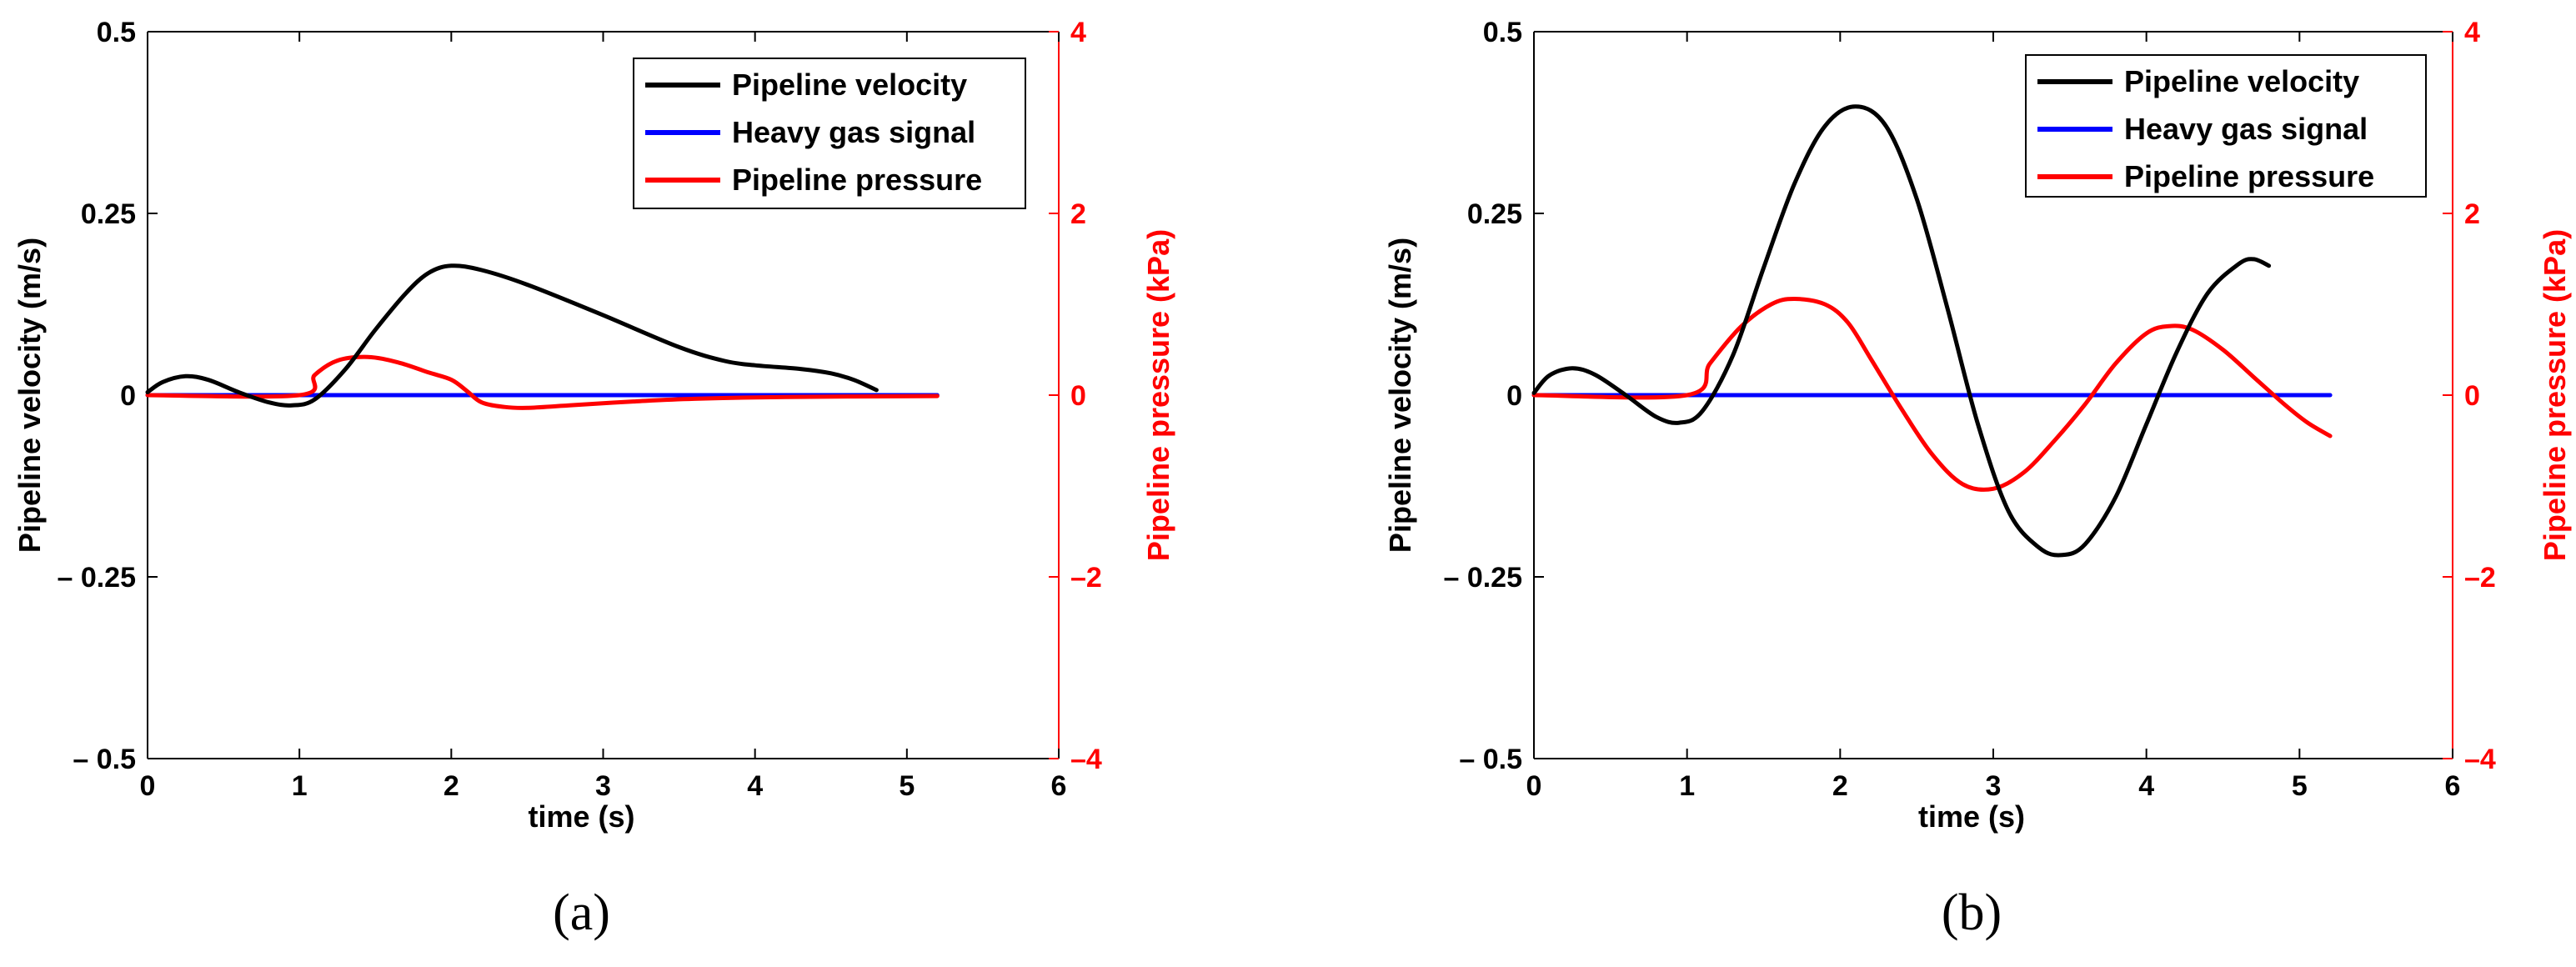 This screenshot has height=967, width=2576. I want to click on panel-caption: (a), so click(581, 912).